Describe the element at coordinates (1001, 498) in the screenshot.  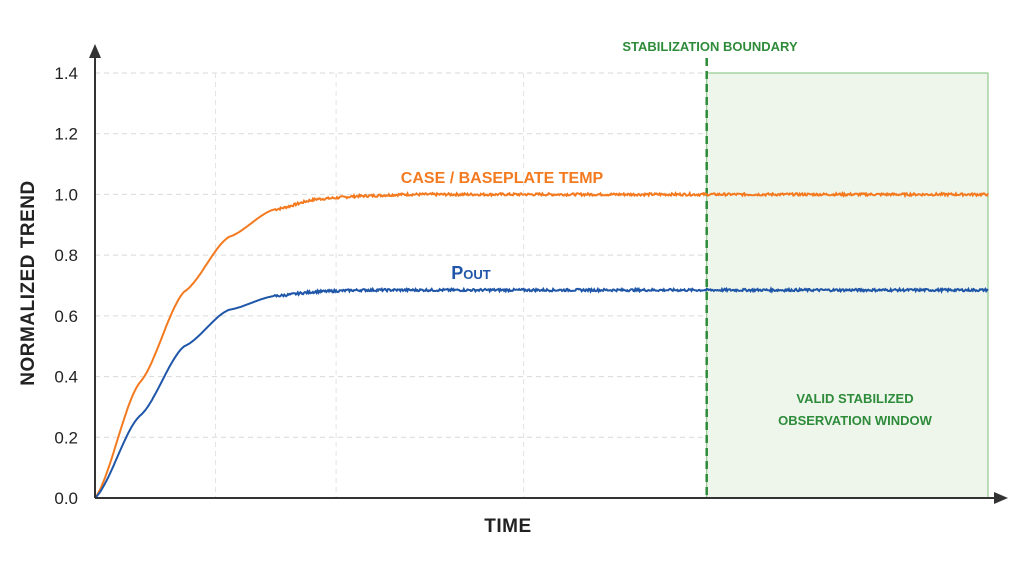
I see `x-axis-arrow` at that location.